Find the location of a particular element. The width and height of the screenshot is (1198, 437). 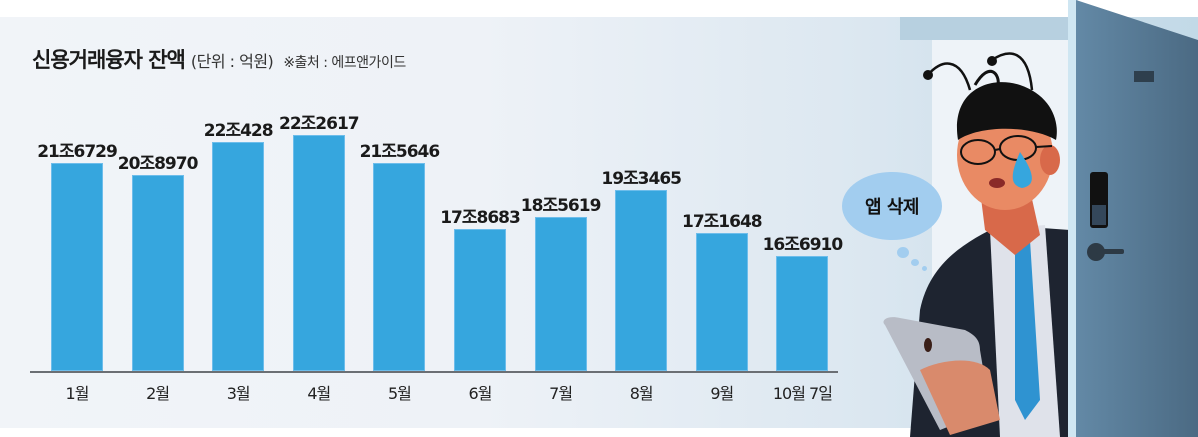

speech-bubble-text: 앱 삭제 is located at coordinates (892, 207).